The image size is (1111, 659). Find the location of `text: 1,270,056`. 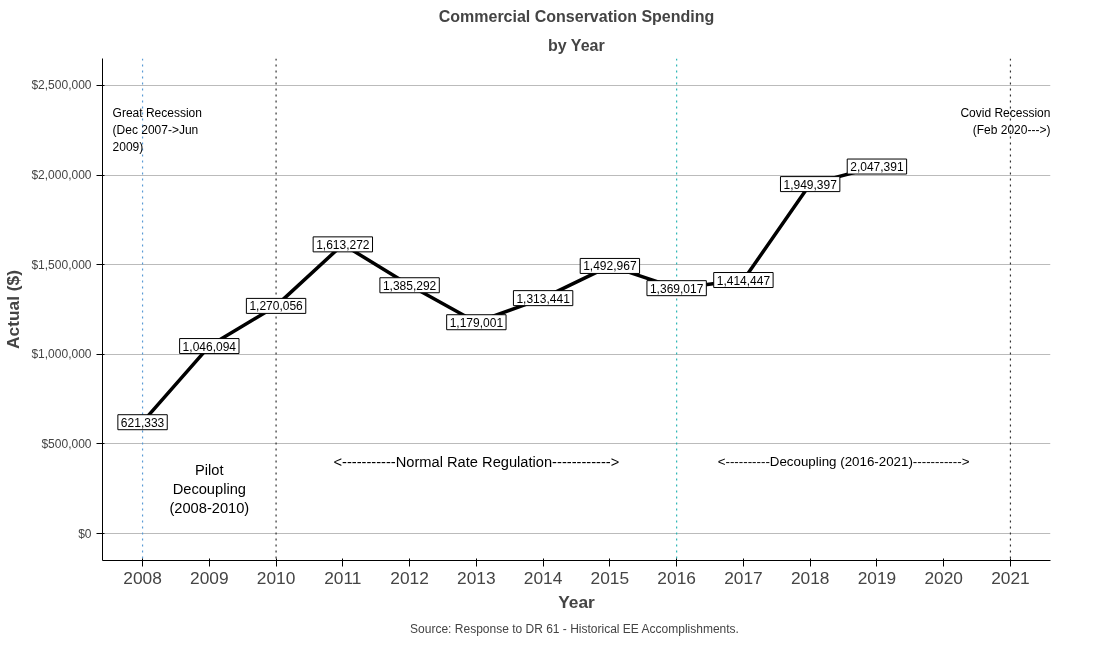

text: 1,270,056 is located at coordinates (276, 306).